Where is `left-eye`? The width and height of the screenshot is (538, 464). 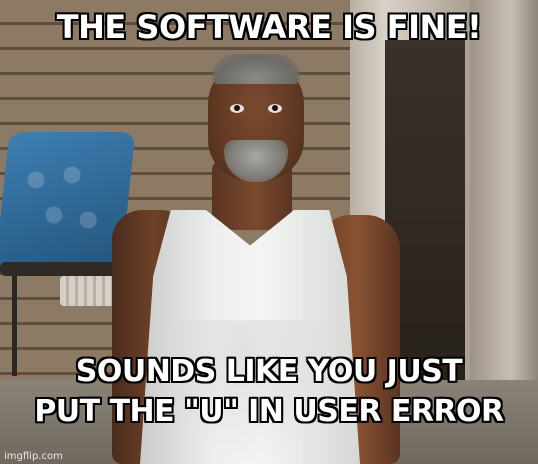 left-eye is located at coordinates (237, 108).